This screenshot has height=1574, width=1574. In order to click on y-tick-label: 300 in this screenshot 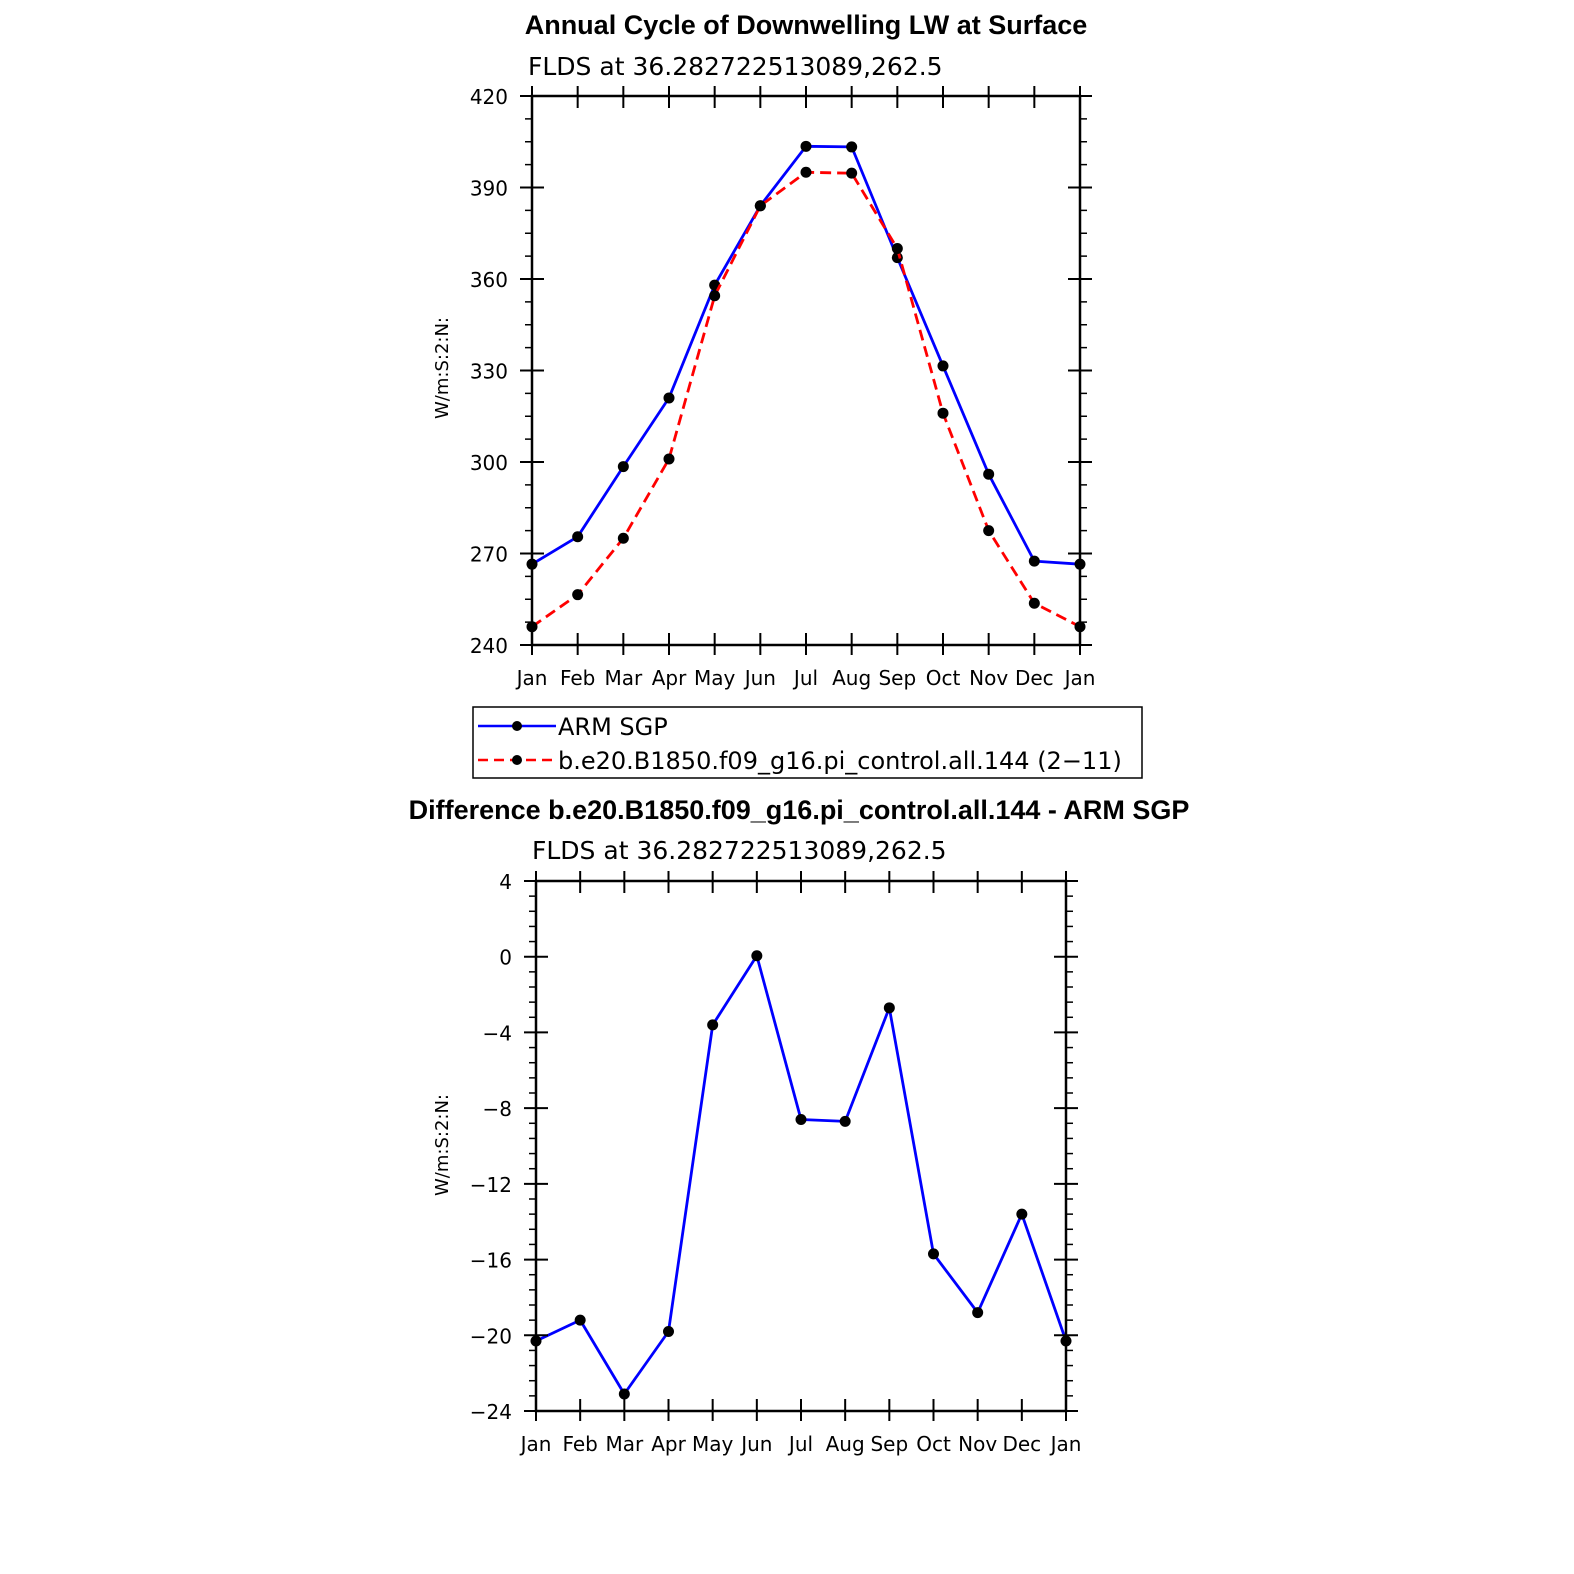, I will do `click(489, 463)`.